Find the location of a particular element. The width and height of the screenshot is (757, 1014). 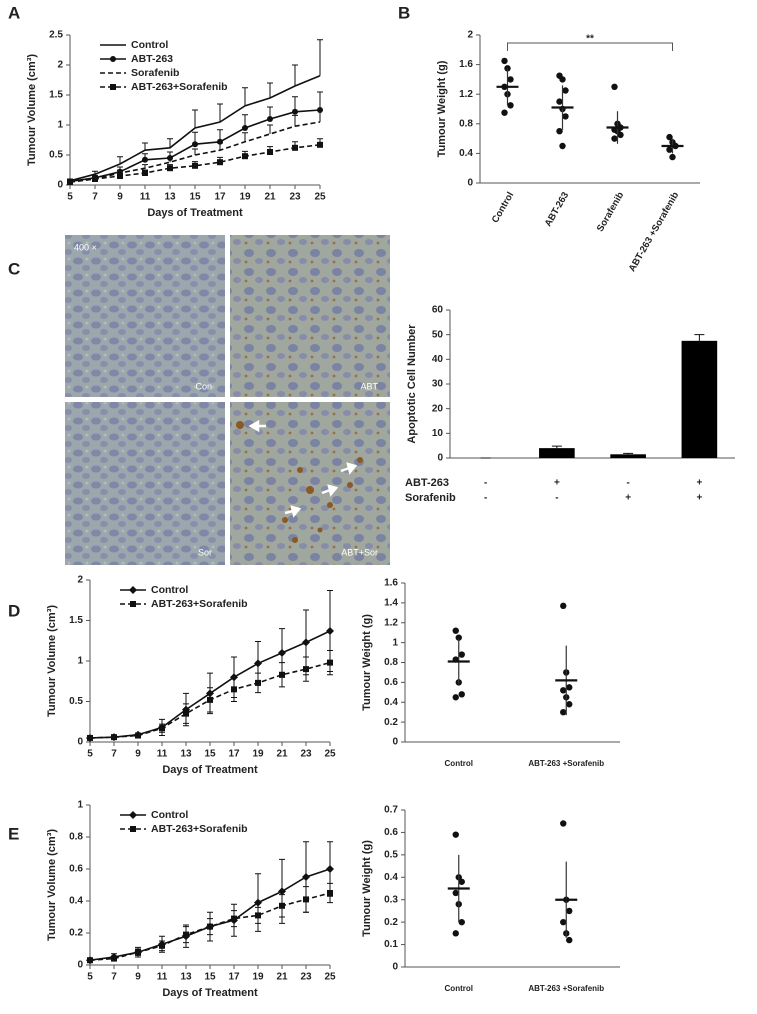

bar is located at coordinates (628, 456).